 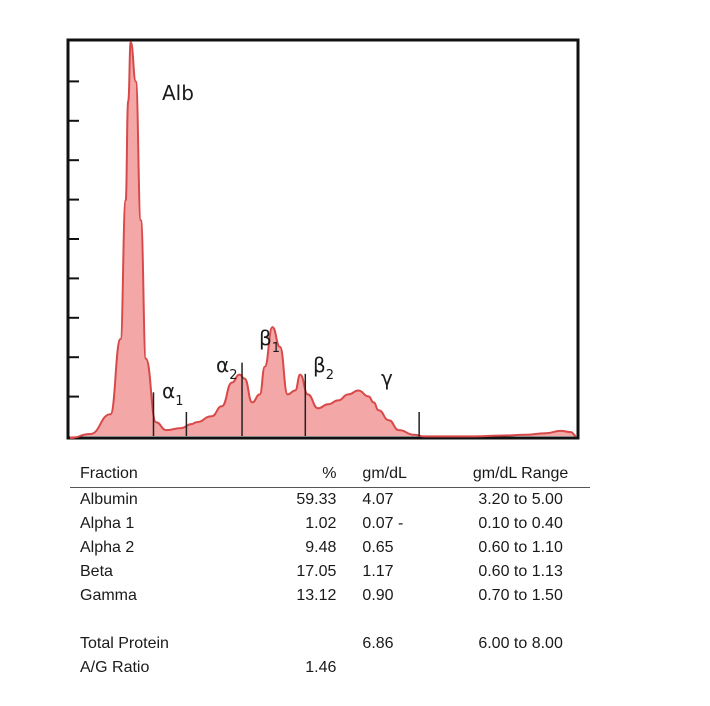 I want to click on range-cell: 0.60 to 1.10, so click(x=520, y=547).